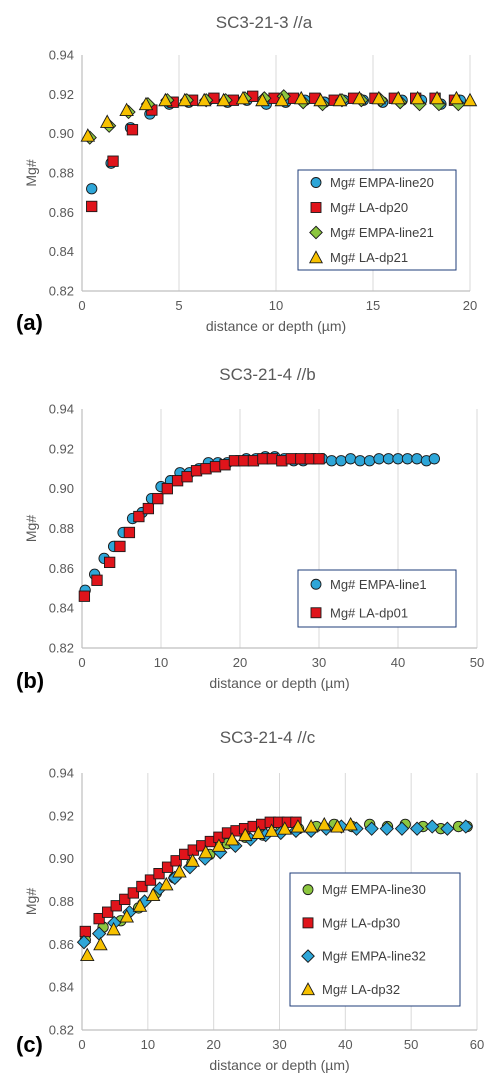  Describe the element at coordinates (378, 584) in the screenshot. I see `legend-label: Mg# EMPA-line1` at that location.